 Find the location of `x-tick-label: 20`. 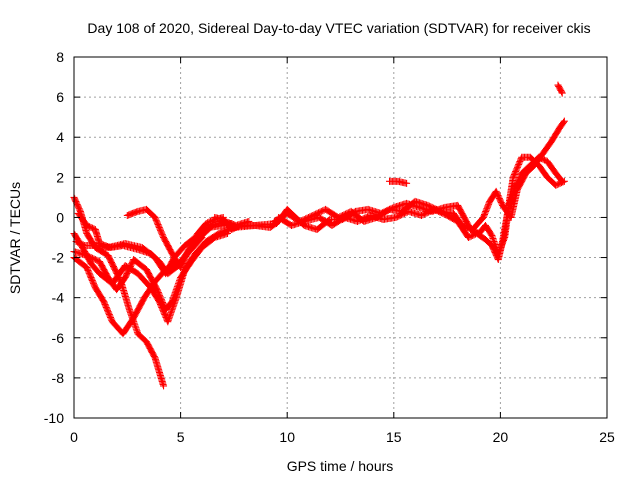

x-tick-label: 20 is located at coordinates (501, 437).